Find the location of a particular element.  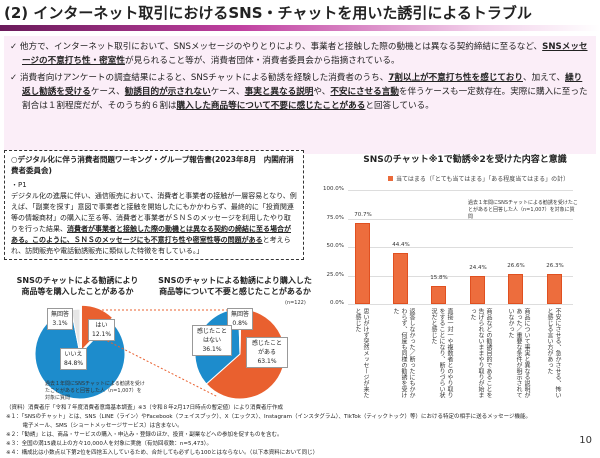

y-tick-label: 50.0% is located at coordinates (335, 246).